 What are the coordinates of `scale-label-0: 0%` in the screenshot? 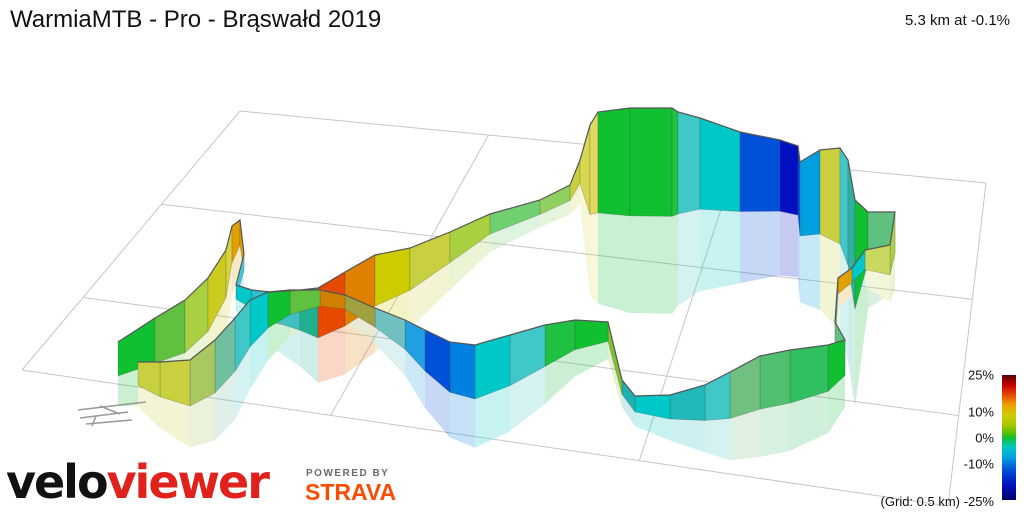 It's located at (984, 438).